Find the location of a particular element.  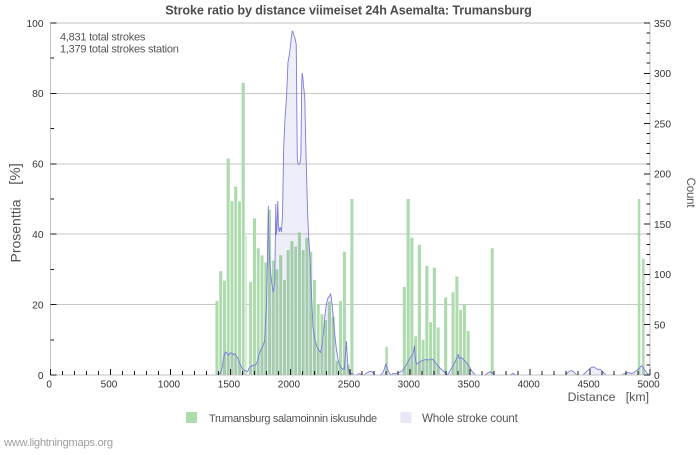

svg-text: 4,831 total strokes is located at coordinates (103, 37).